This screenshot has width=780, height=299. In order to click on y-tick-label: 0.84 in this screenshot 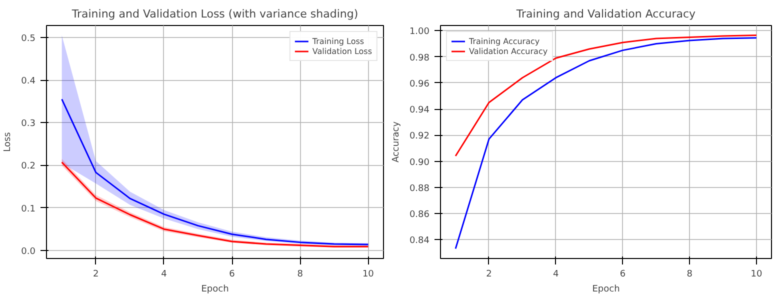, I will do `click(419, 241)`.